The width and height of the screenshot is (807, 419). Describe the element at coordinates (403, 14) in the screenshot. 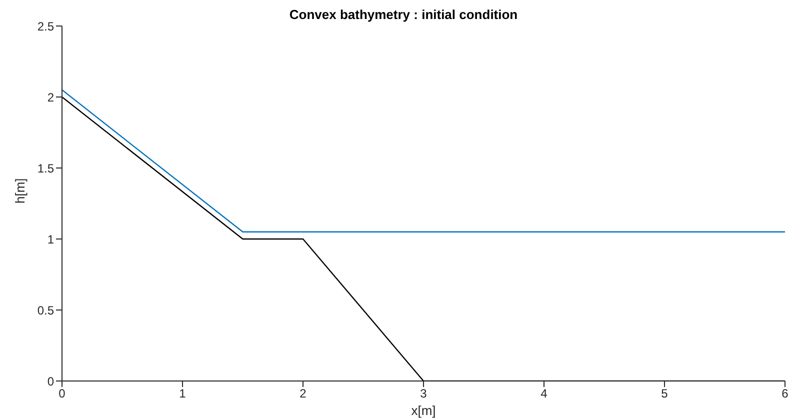

I see `chart-title: Convex bathymetry : initial condition` at that location.